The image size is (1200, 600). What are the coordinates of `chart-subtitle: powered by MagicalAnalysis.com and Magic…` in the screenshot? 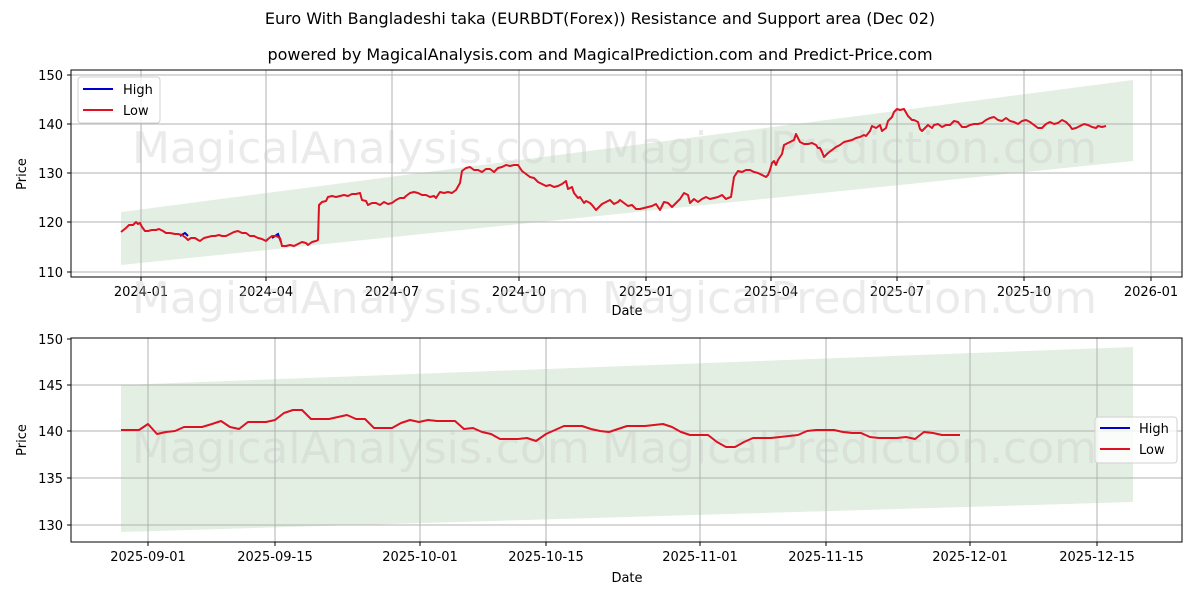 It's located at (600, 54).